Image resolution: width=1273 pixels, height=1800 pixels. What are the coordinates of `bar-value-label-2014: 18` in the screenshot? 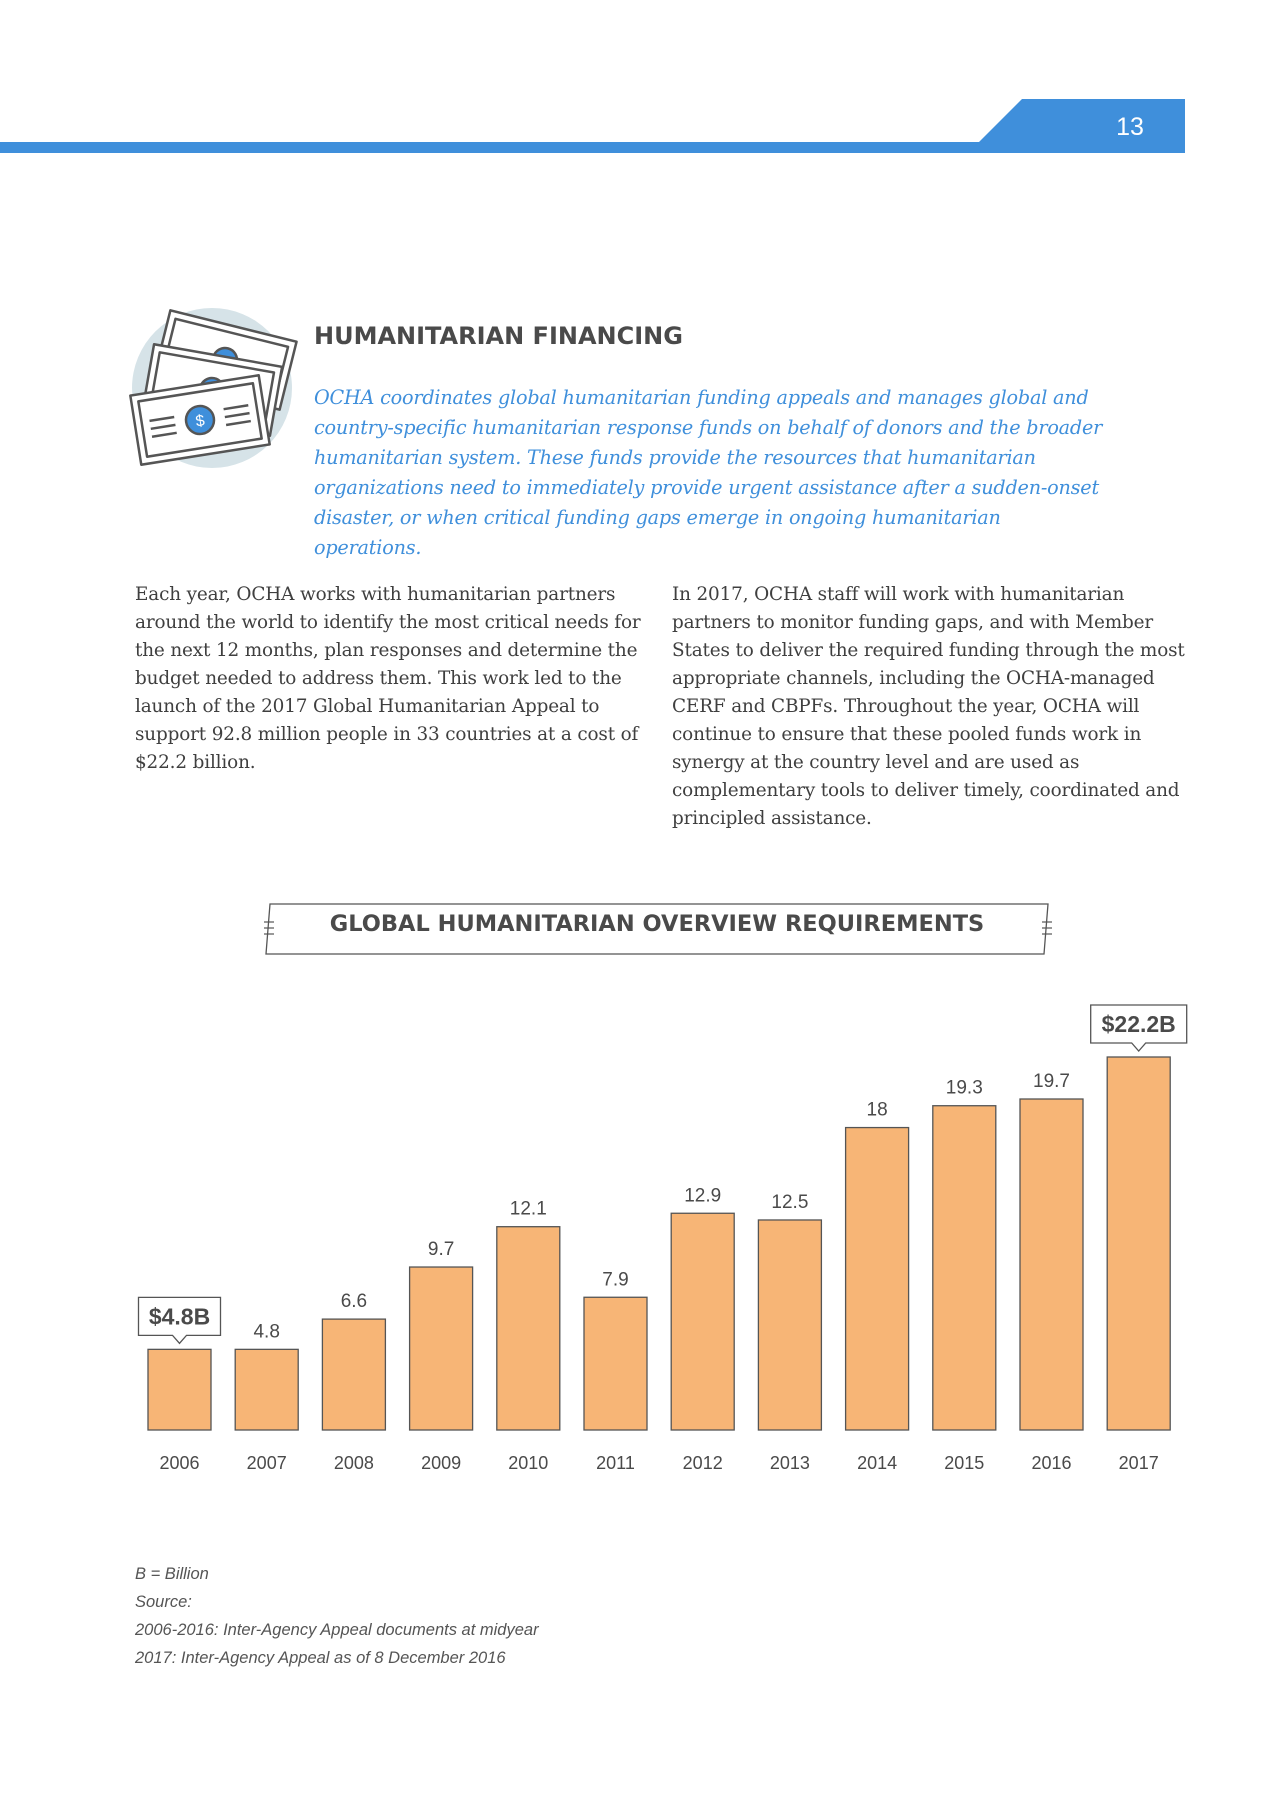 It's located at (877, 1110).